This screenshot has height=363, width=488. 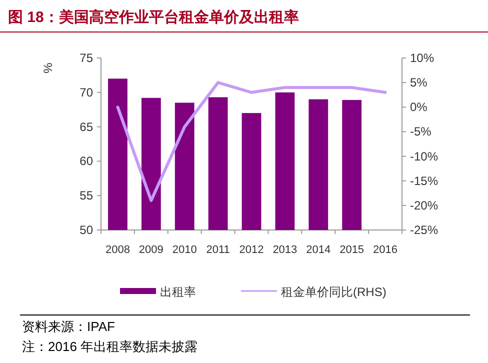 What do you see at coordinates (352, 250) in the screenshot?
I see `x-tick-label: 2015` at bounding box center [352, 250].